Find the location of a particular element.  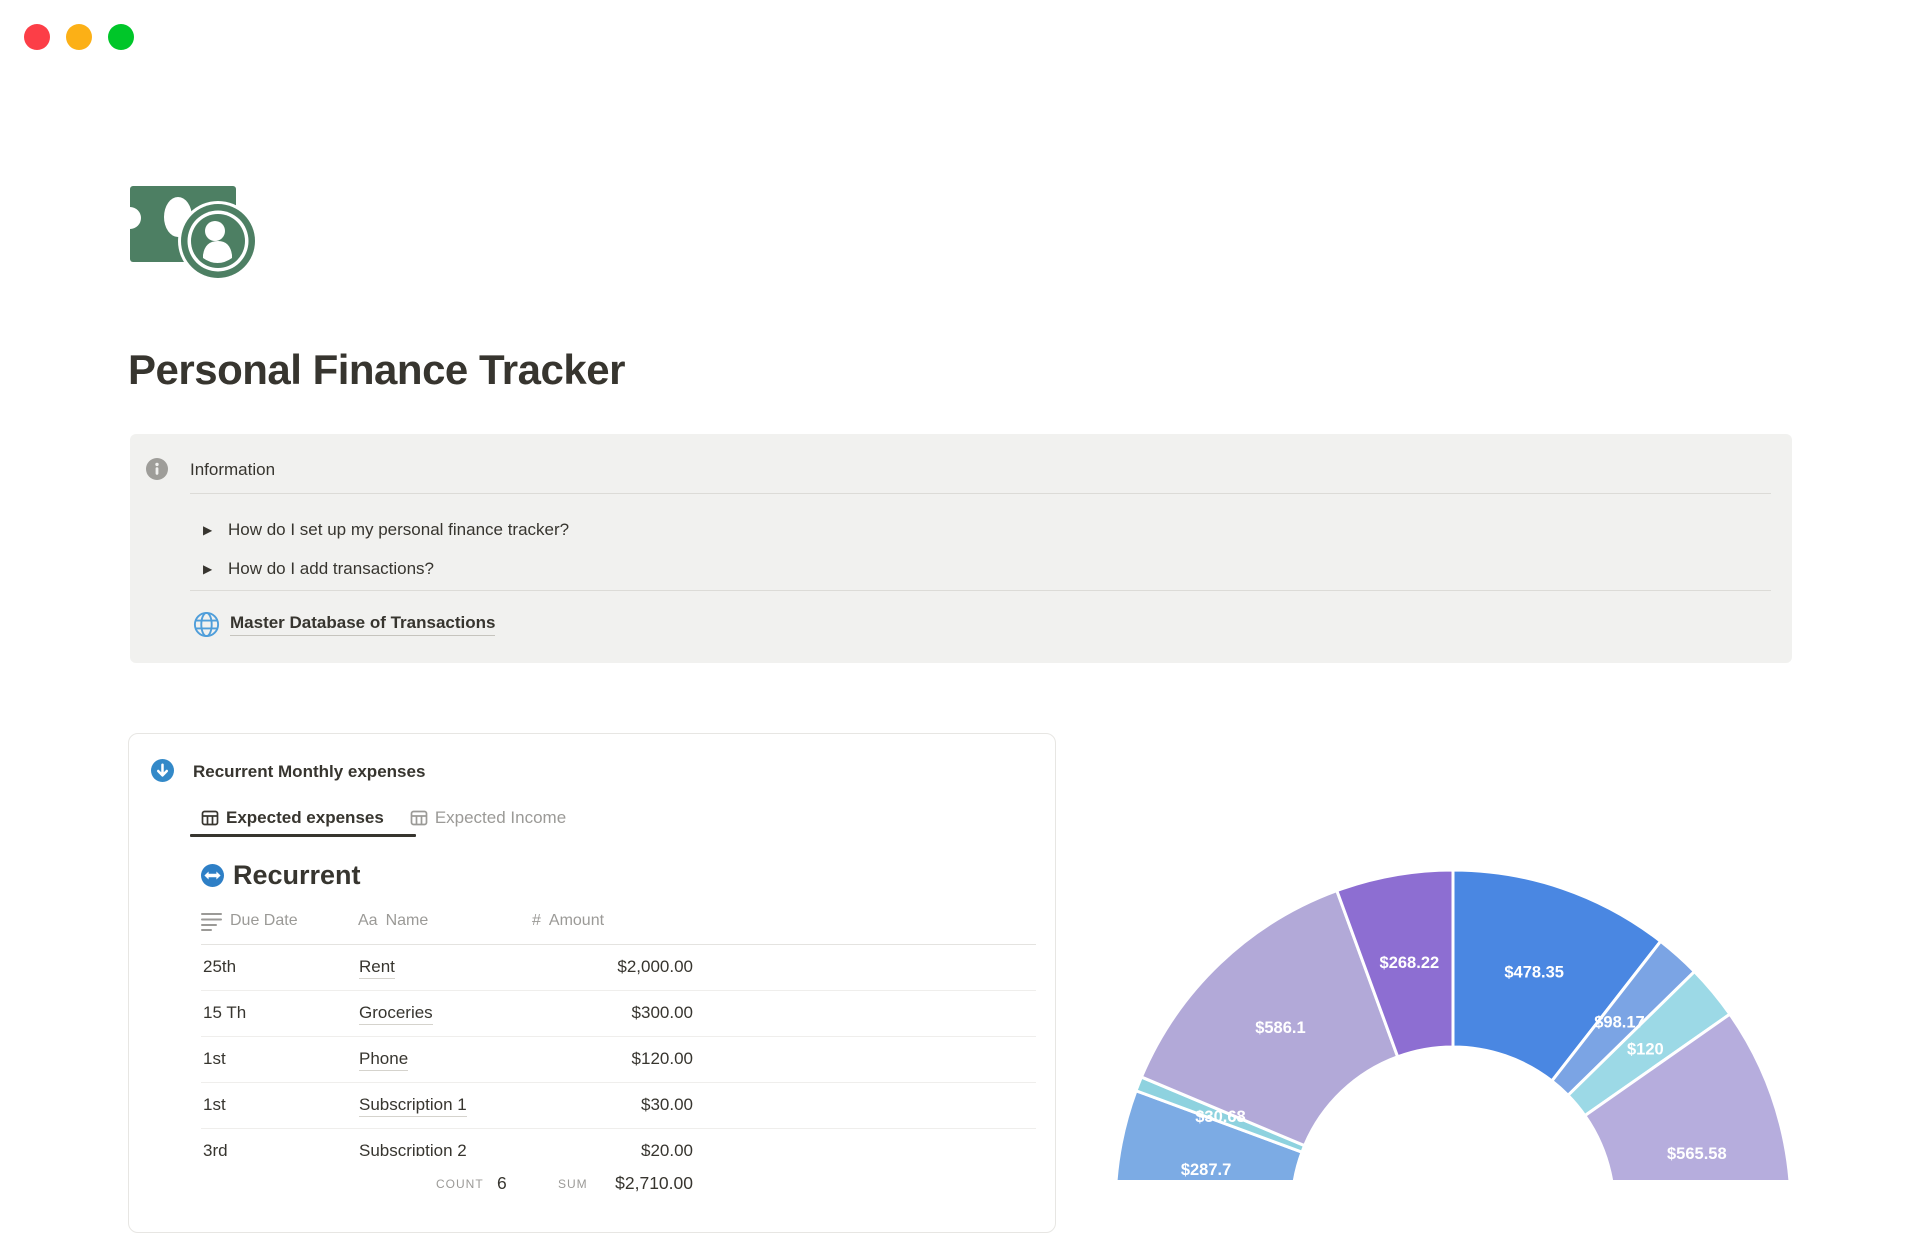

master-database-link: Master Database of Transactions is located at coordinates (344, 624).